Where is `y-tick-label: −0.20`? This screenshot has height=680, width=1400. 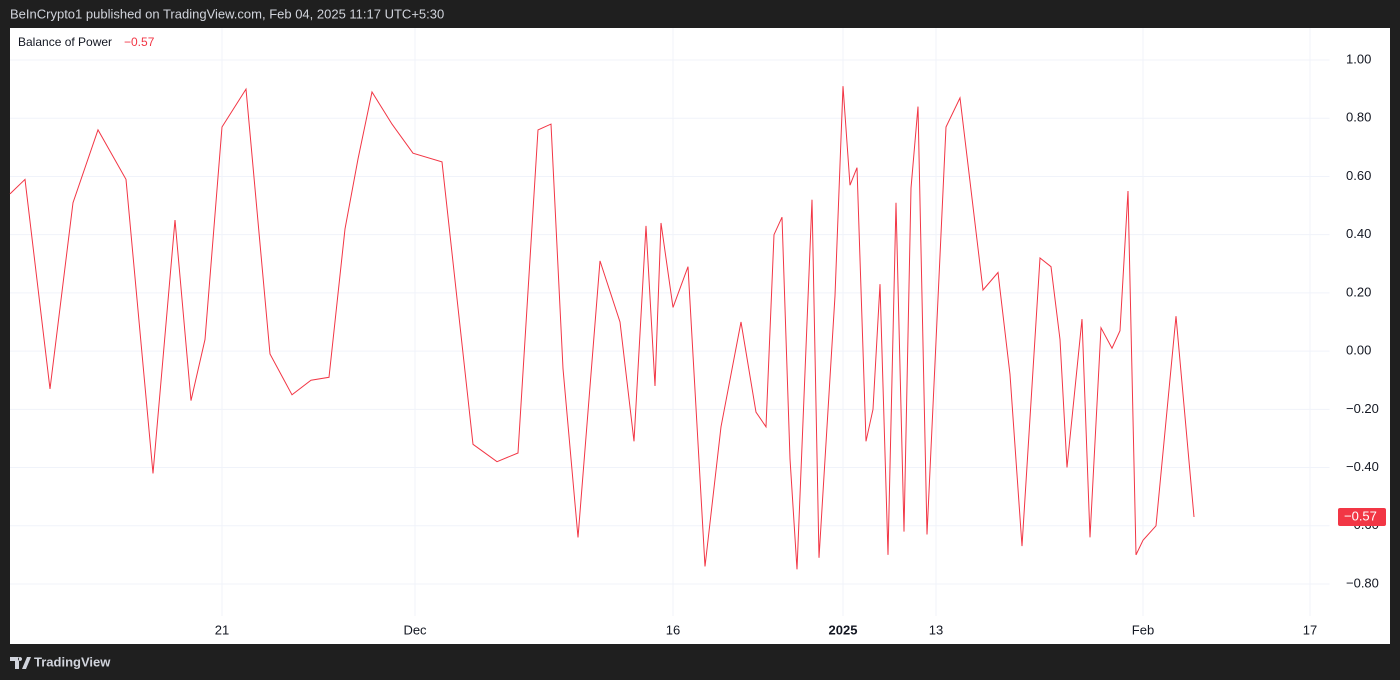
y-tick-label: −0.20 is located at coordinates (1362, 408).